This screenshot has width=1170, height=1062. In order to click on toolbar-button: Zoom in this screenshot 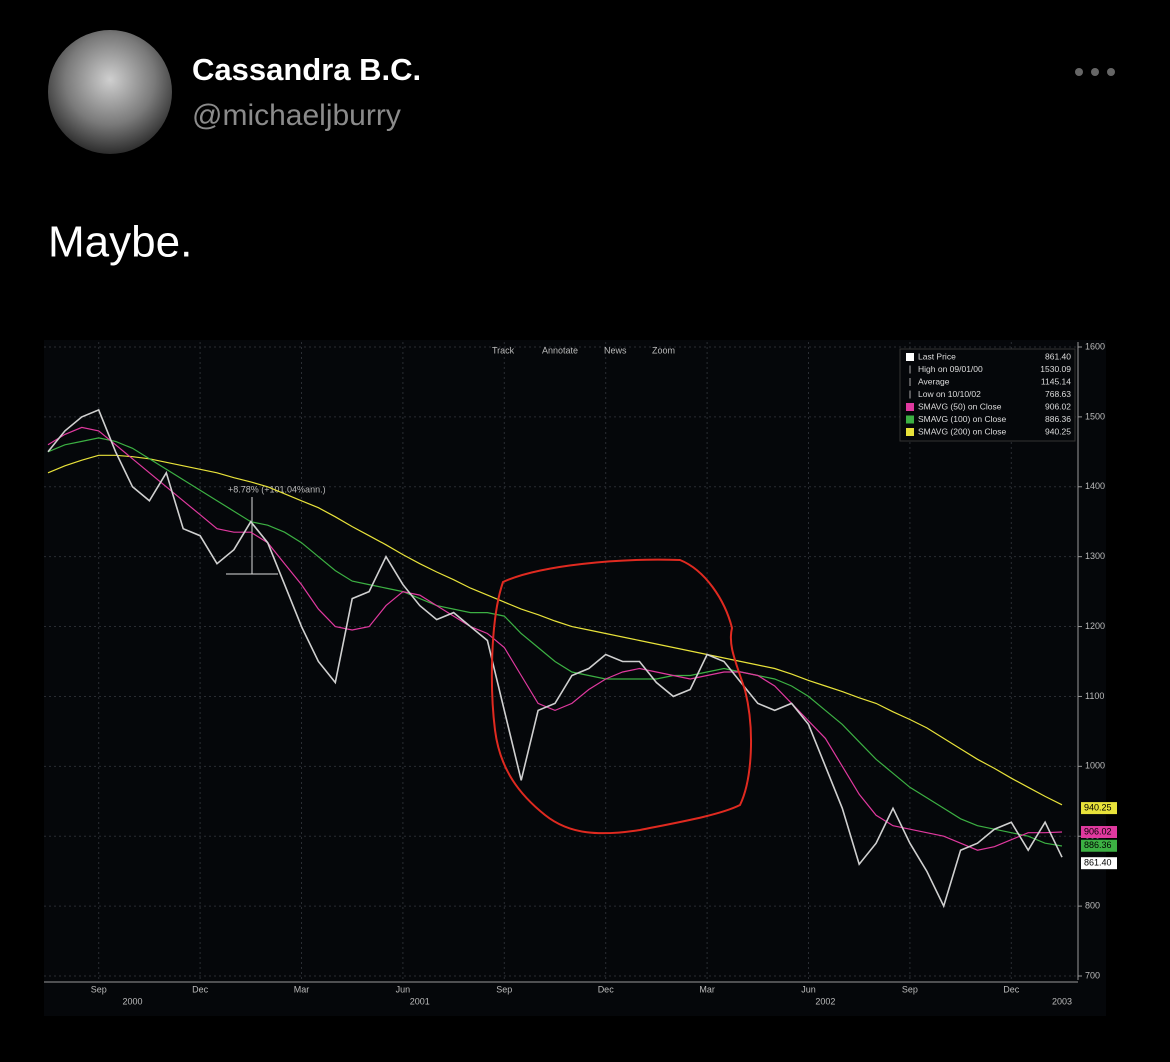, I will do `click(663, 350)`.